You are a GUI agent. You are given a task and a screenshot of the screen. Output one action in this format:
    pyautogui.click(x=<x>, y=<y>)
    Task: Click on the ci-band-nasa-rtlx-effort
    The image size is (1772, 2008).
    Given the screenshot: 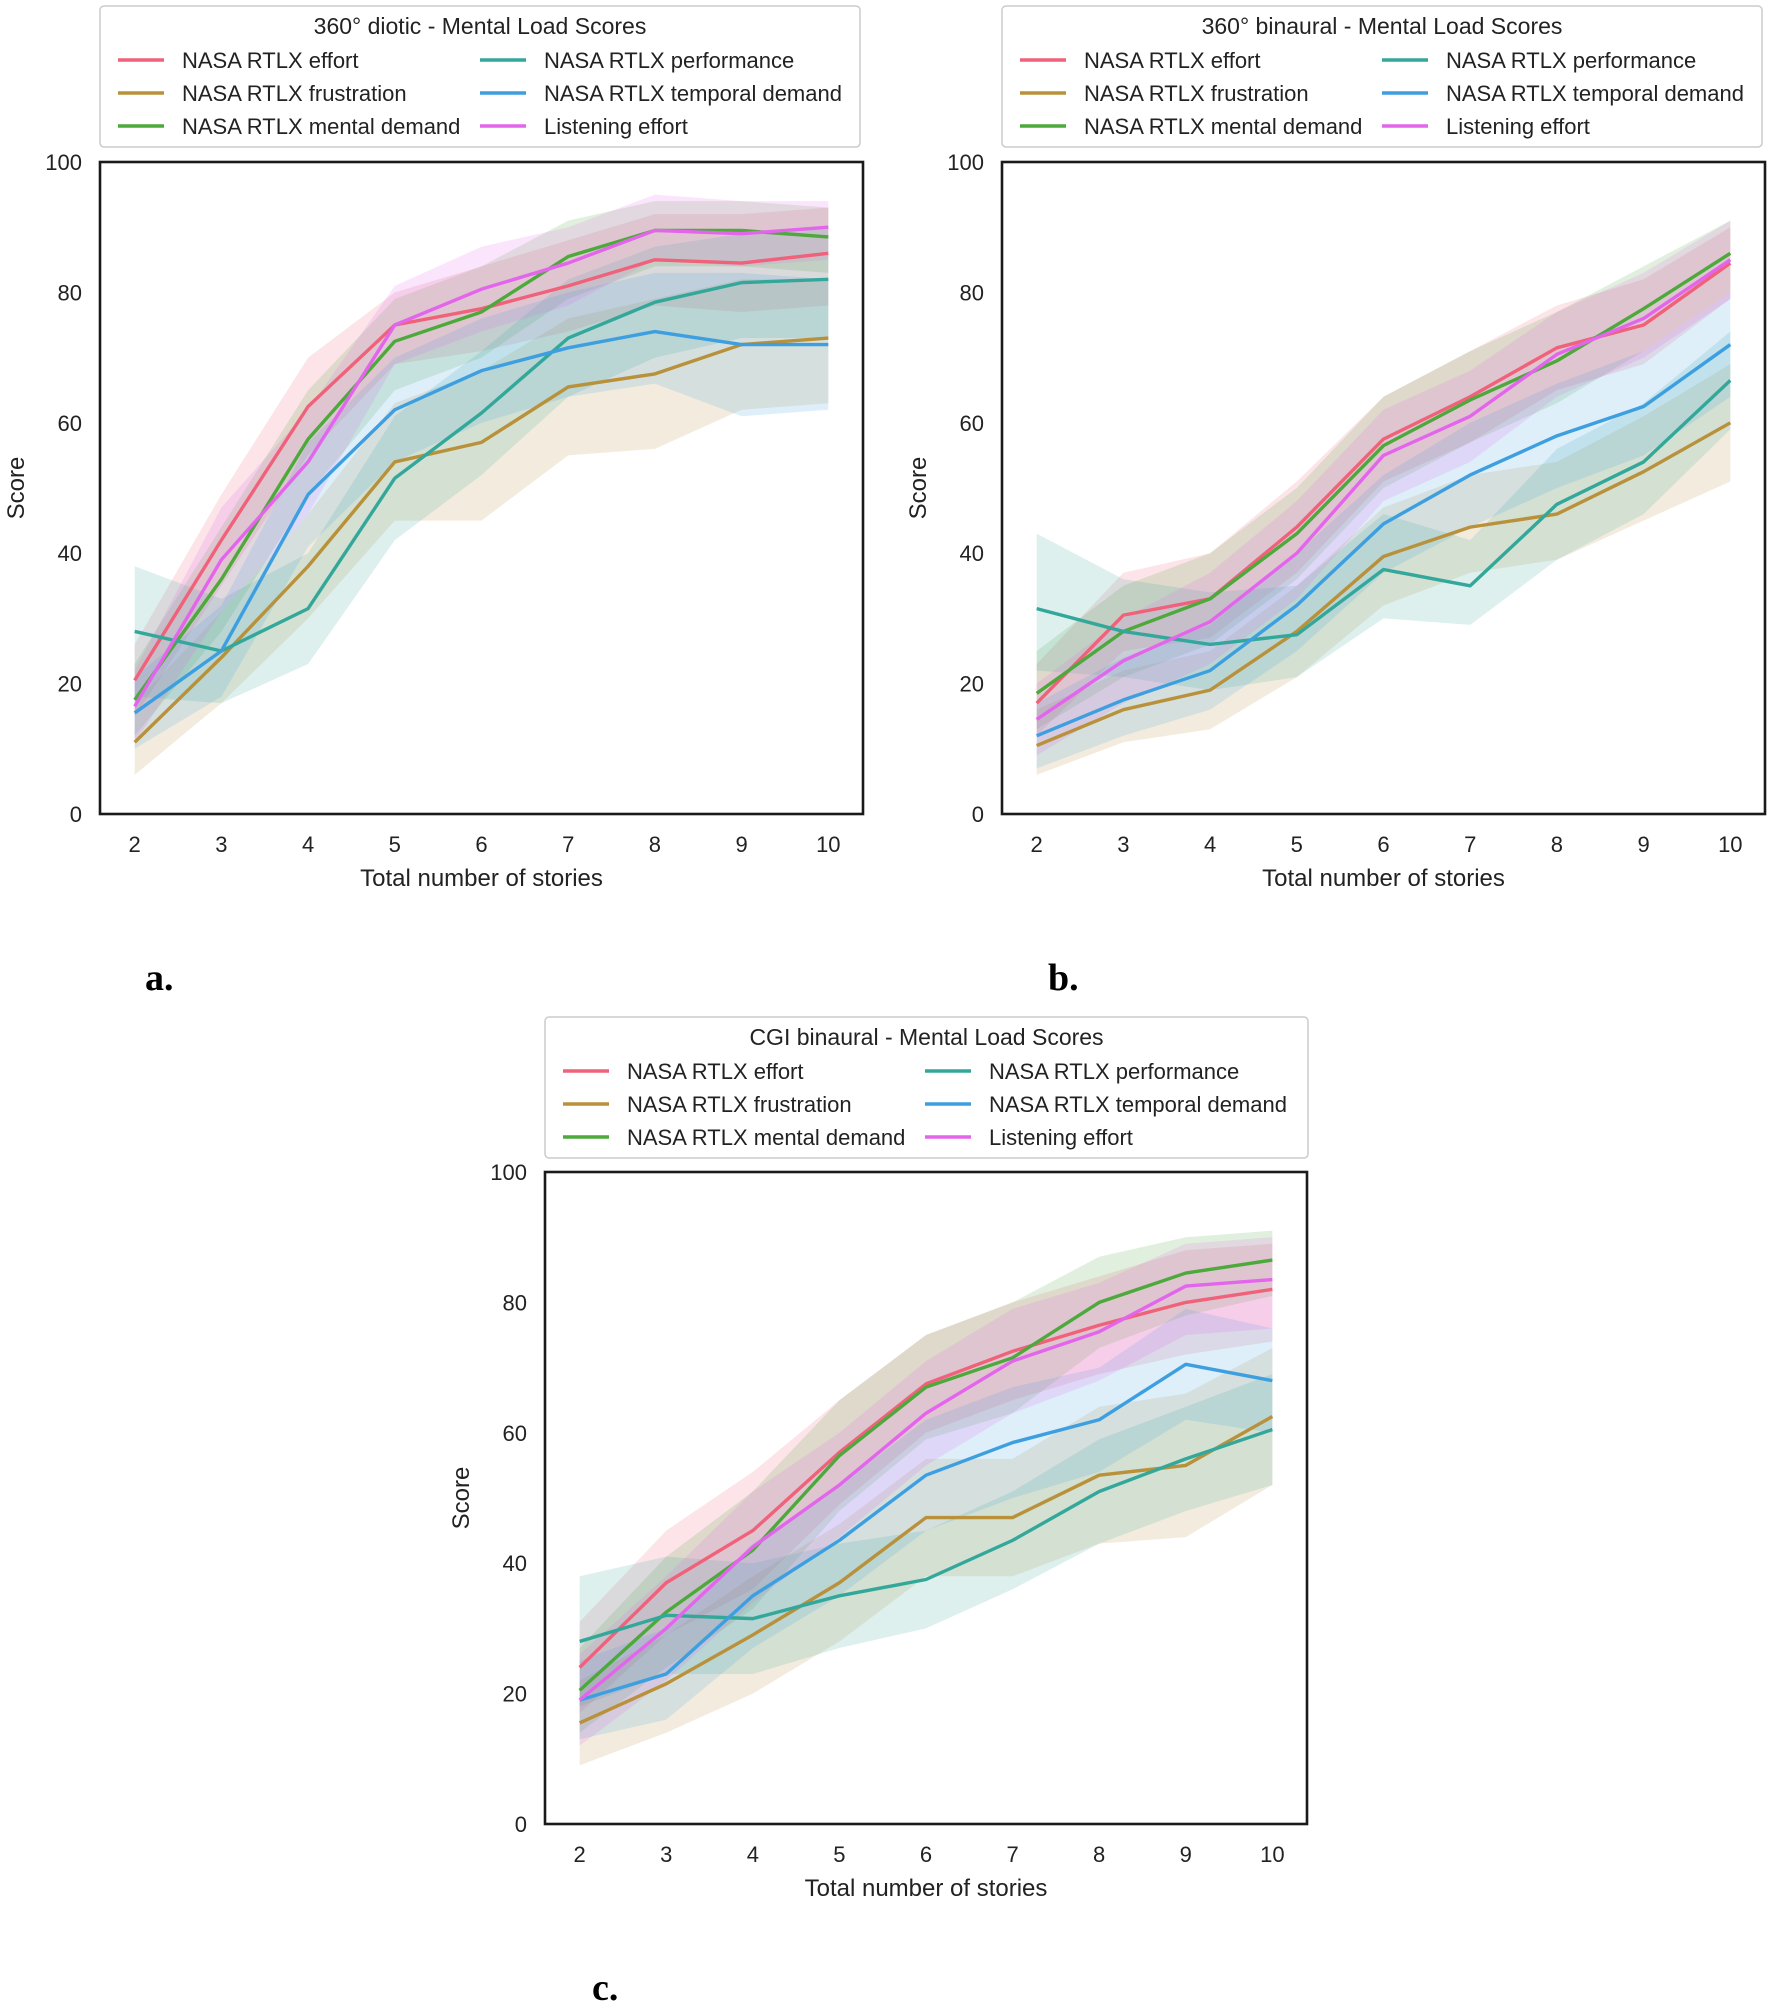 What is the action you would take?
    pyautogui.click(x=926, y=1478)
    